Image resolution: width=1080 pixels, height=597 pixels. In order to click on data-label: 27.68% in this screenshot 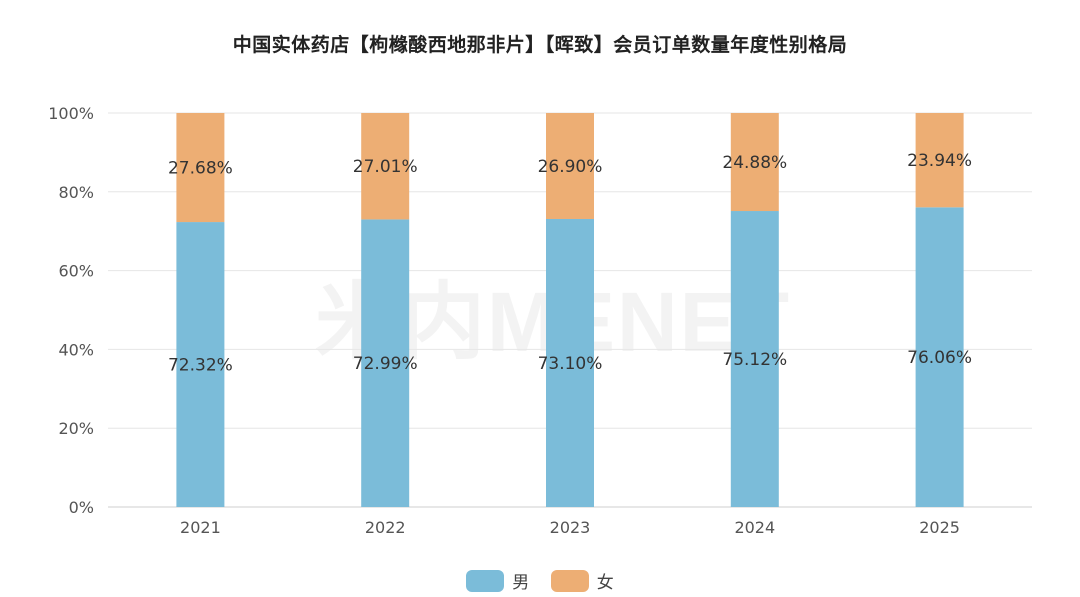, I will do `click(200, 169)`.